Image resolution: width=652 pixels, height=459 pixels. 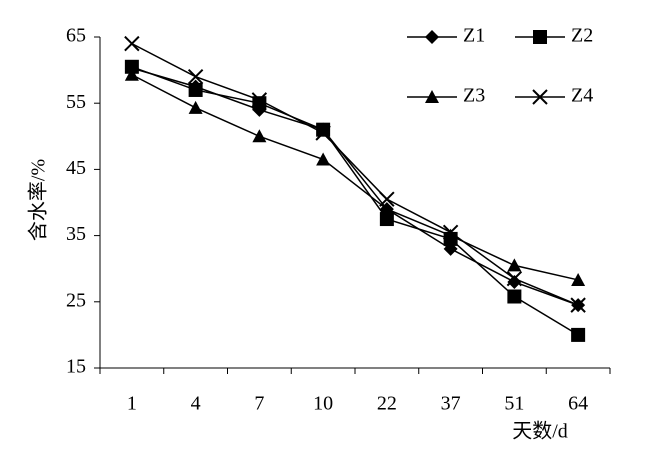 I want to click on y-tick-label: 55, so click(x=76, y=102).